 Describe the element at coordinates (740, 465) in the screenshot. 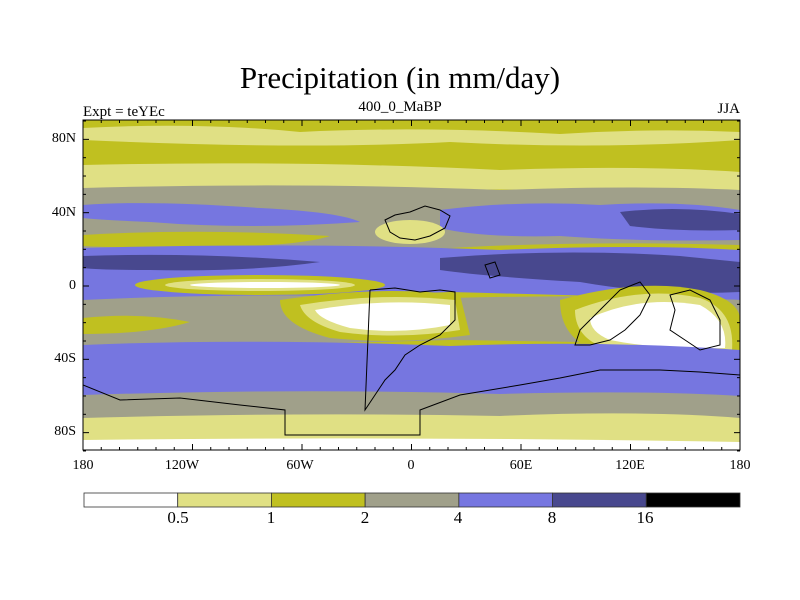

I see `lon-label-180e: 180` at that location.